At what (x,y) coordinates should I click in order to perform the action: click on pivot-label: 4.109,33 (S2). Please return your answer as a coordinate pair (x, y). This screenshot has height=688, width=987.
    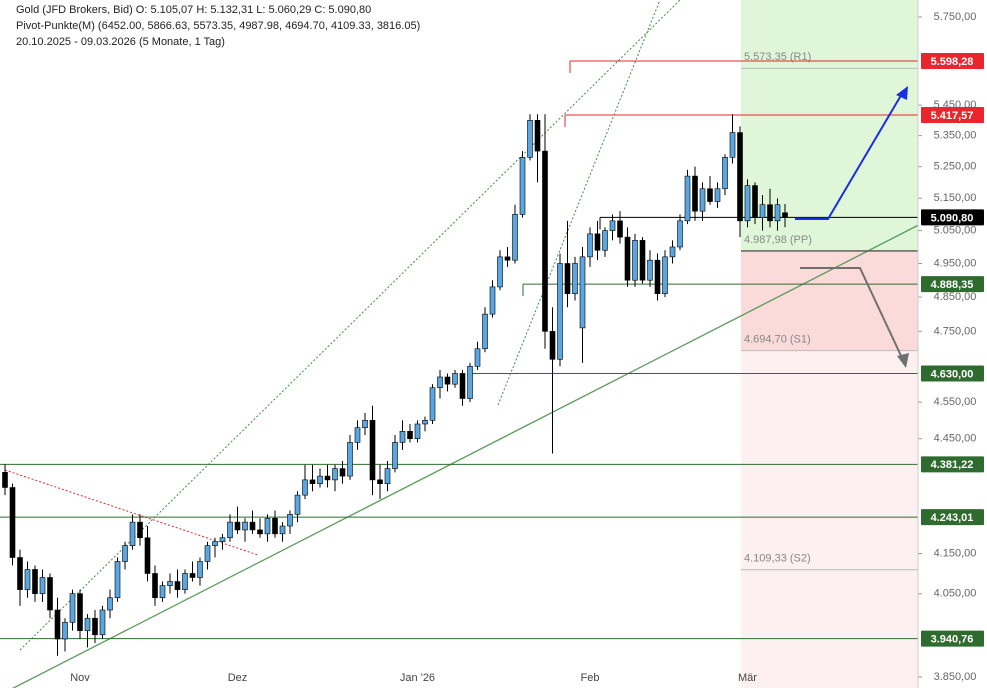
    Looking at the image, I should click on (777, 559).